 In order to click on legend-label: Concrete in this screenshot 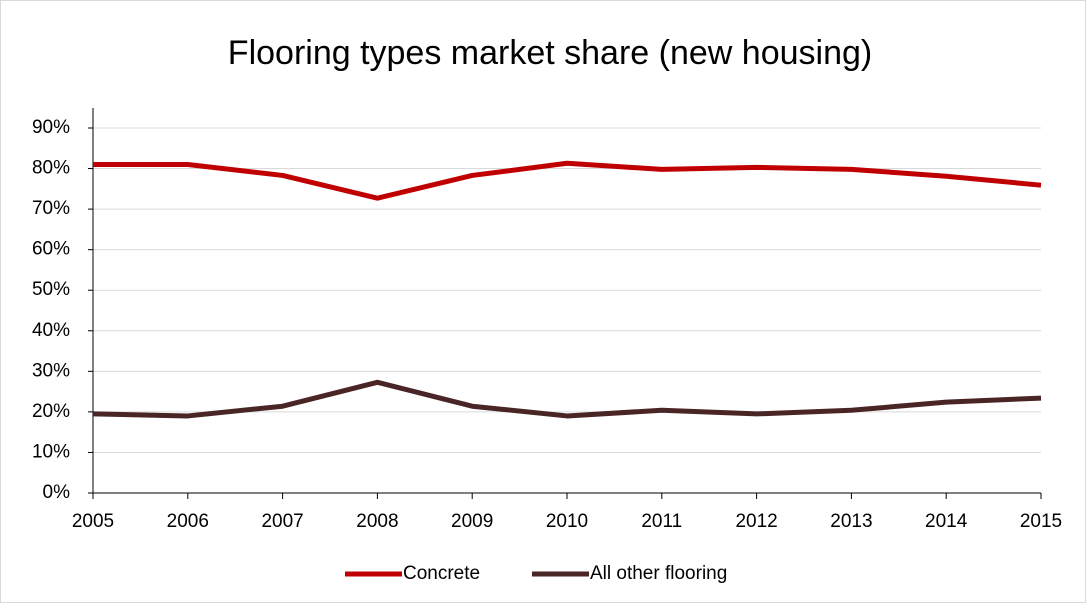, I will do `click(441, 573)`.